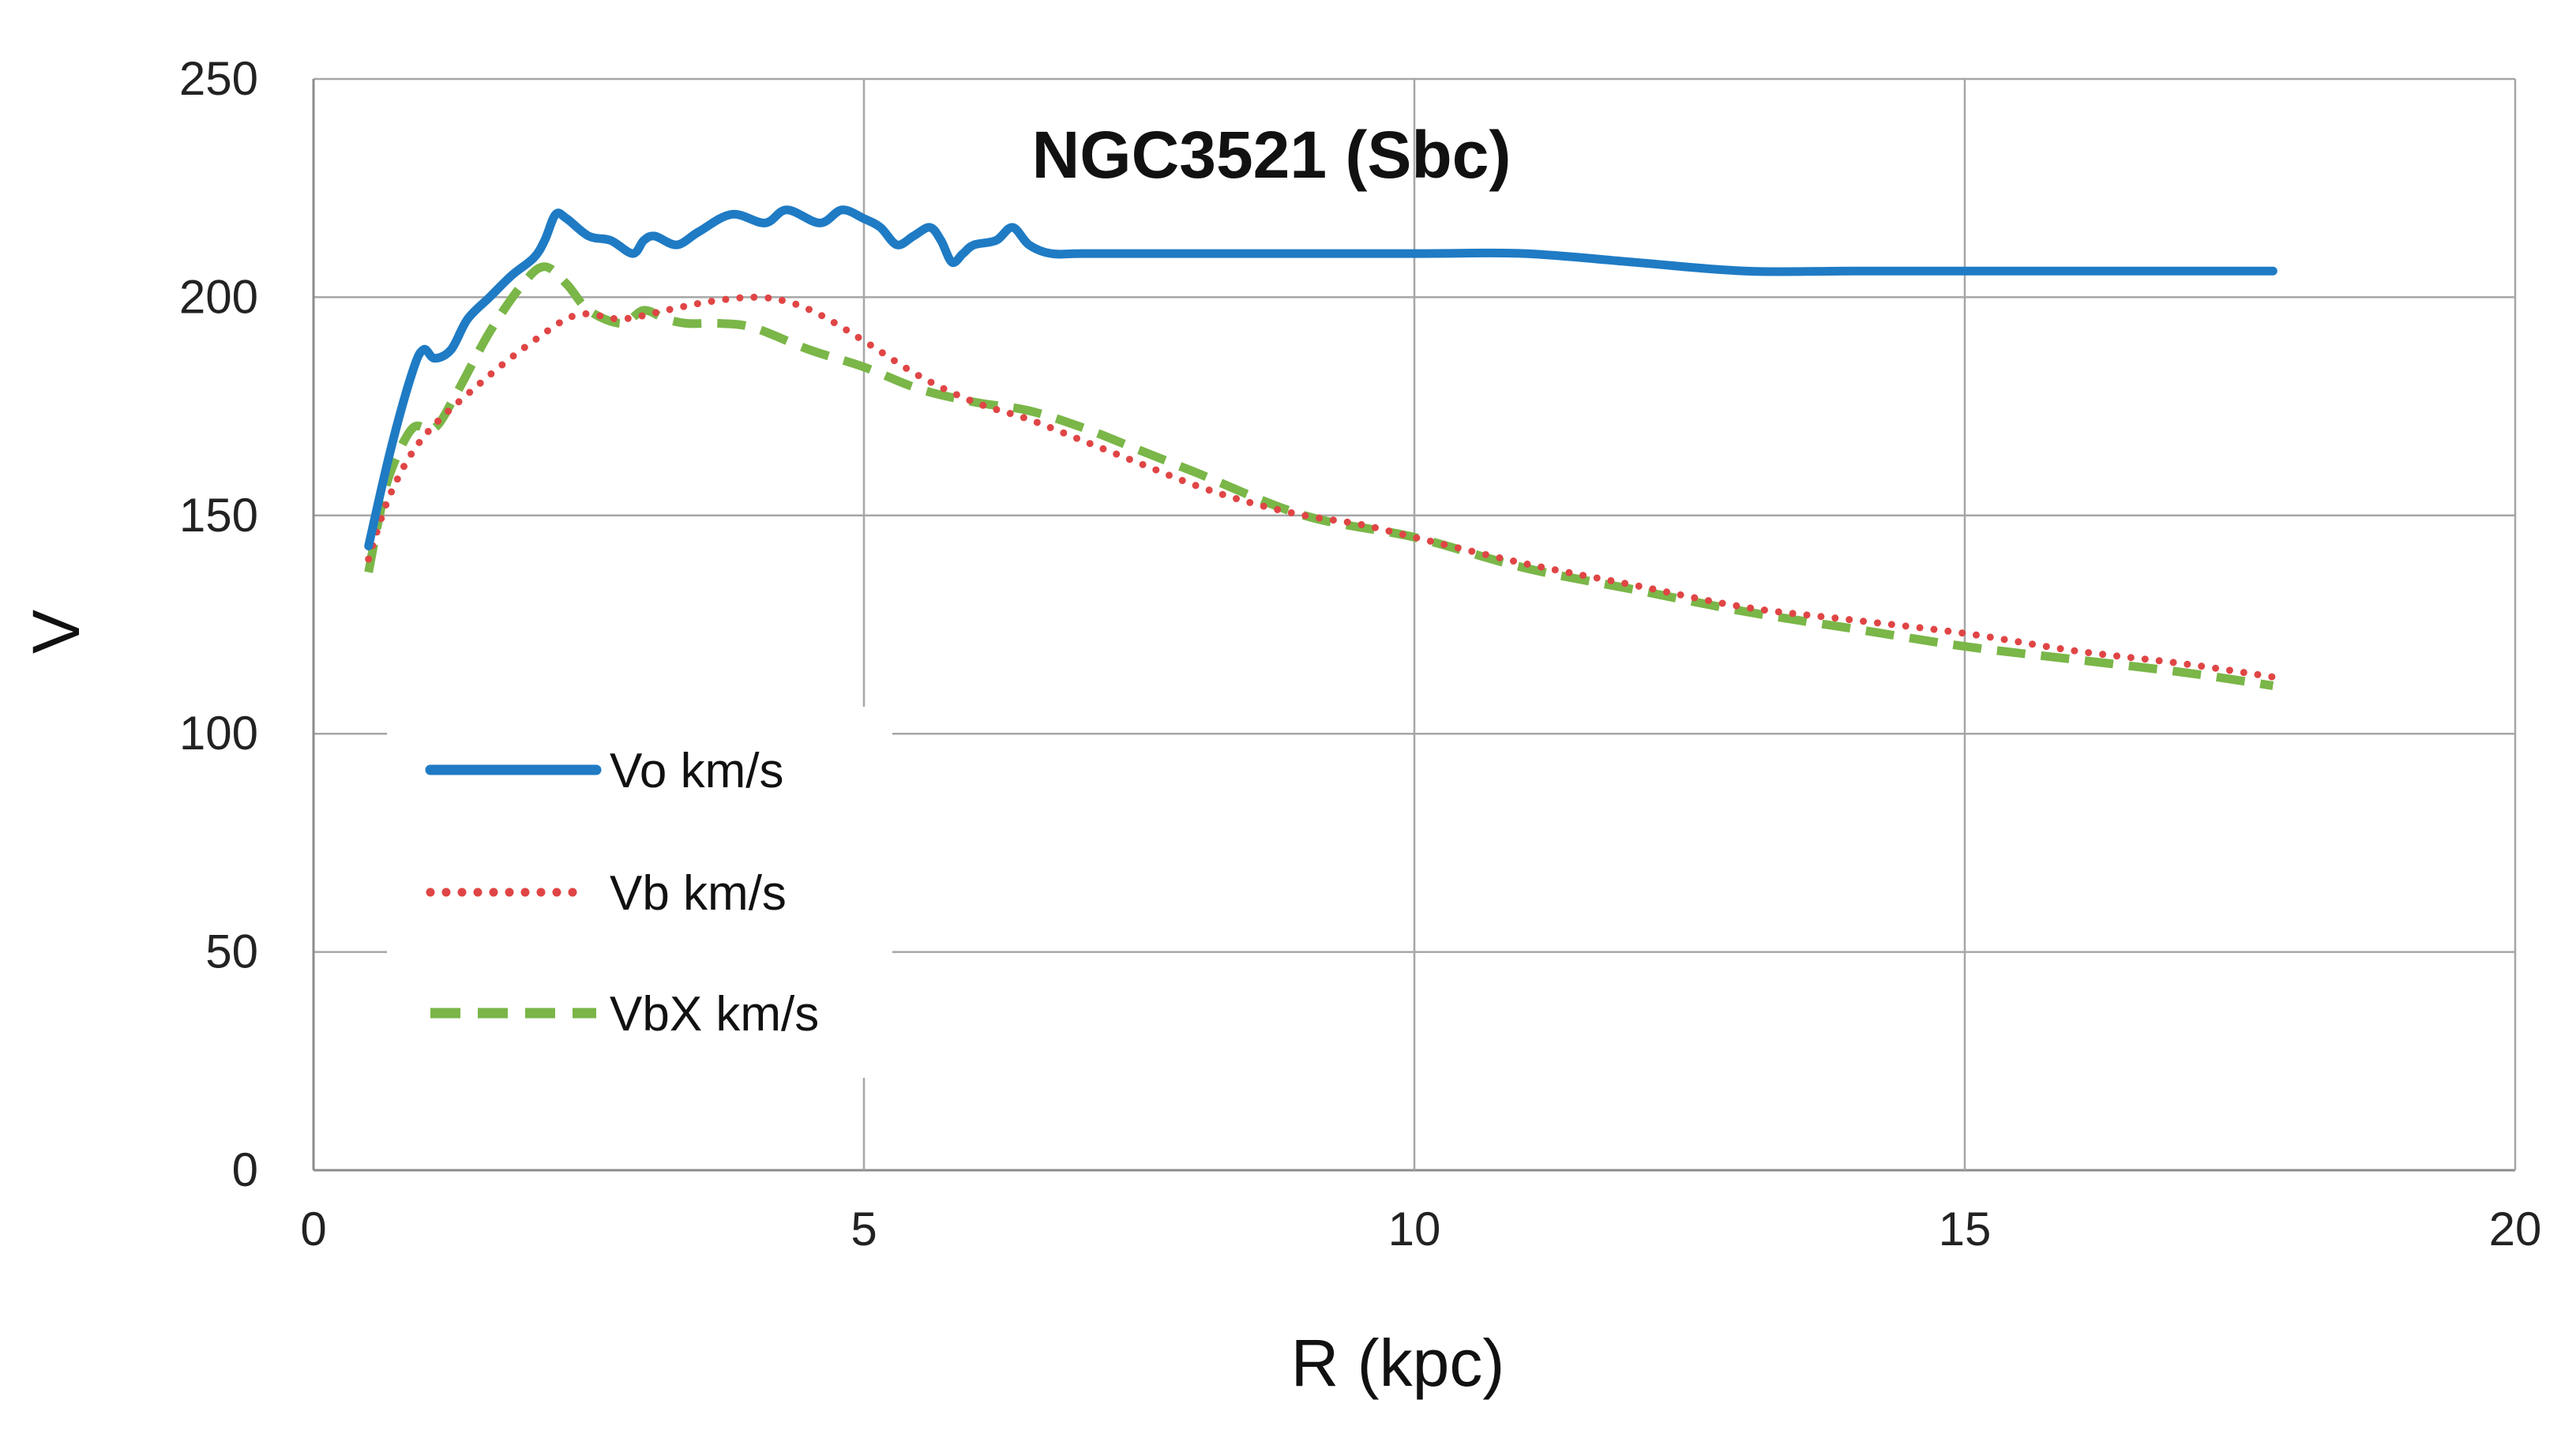 This screenshot has width=2576, height=1430. What do you see at coordinates (1414, 1229) in the screenshot?
I see `x-tick-label: 10` at bounding box center [1414, 1229].